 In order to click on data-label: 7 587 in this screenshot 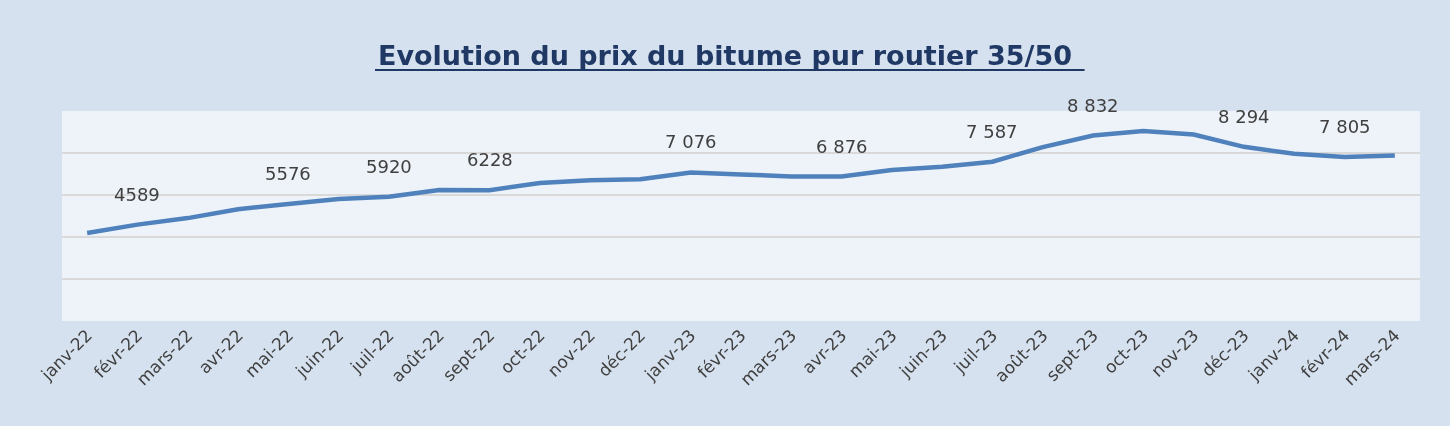, I will do `click(992, 131)`.